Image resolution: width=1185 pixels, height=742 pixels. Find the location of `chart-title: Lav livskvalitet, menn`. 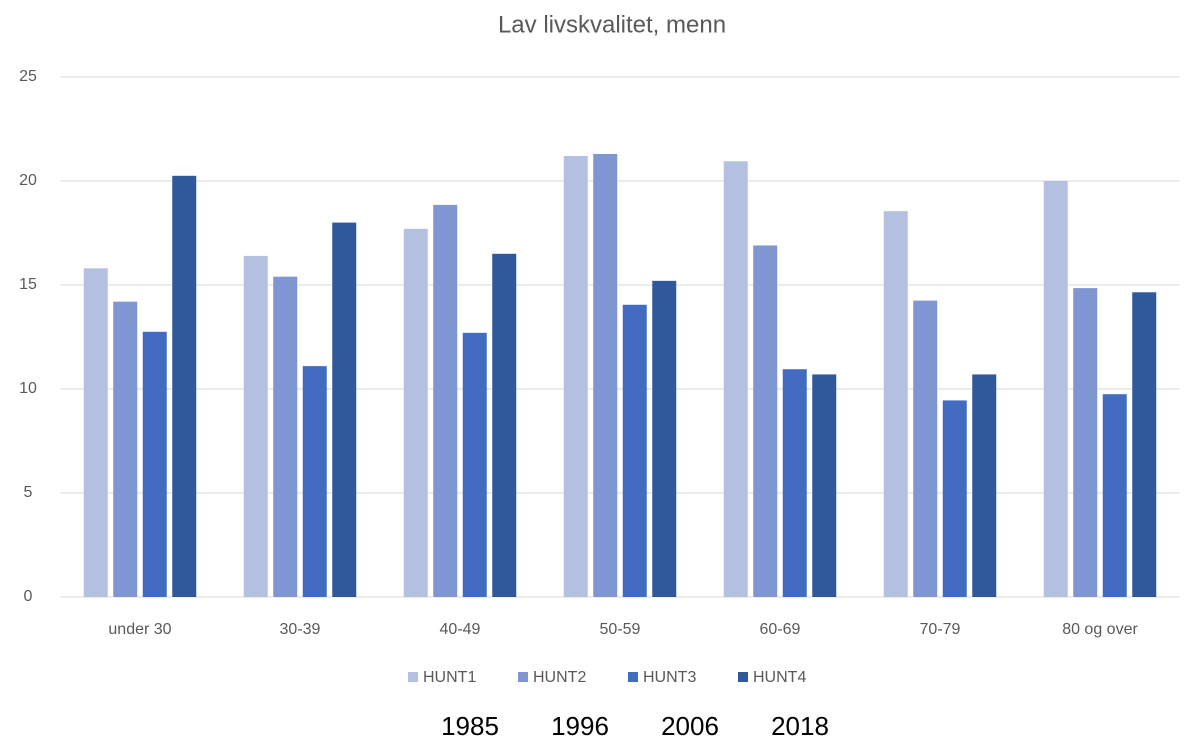

chart-title: Lav livskvalitet, menn is located at coordinates (612, 24).